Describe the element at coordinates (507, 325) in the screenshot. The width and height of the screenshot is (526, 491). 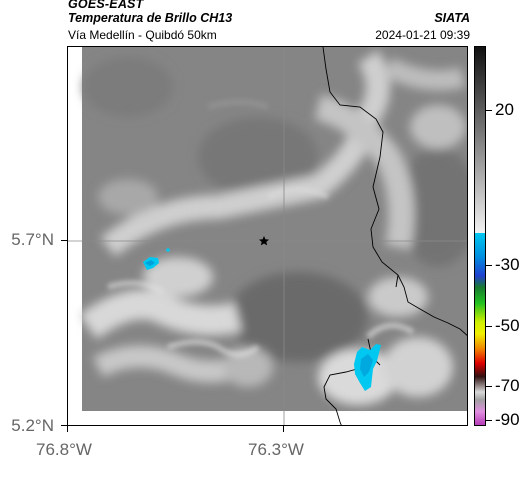
I see `colorbar-label: -50` at that location.